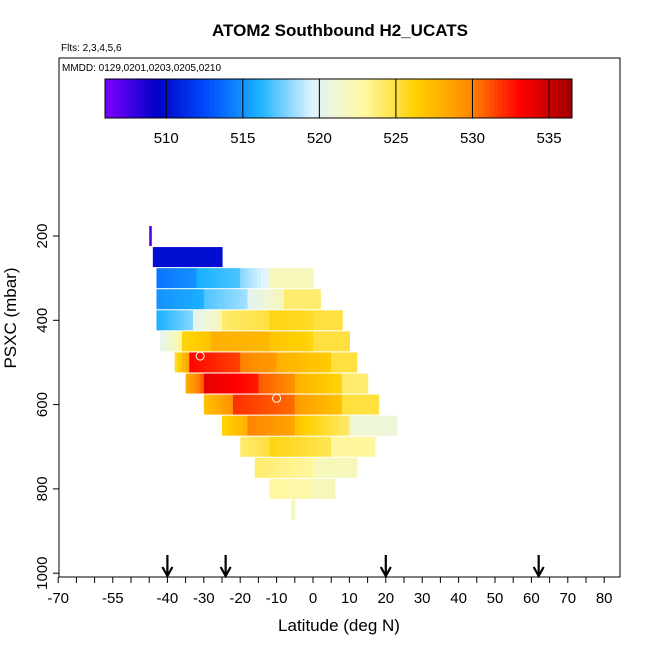 The image size is (650, 650). Describe the element at coordinates (340, 30) in the screenshot. I see `chart-title: ATOM2 Southbound H2_UCATS` at that location.